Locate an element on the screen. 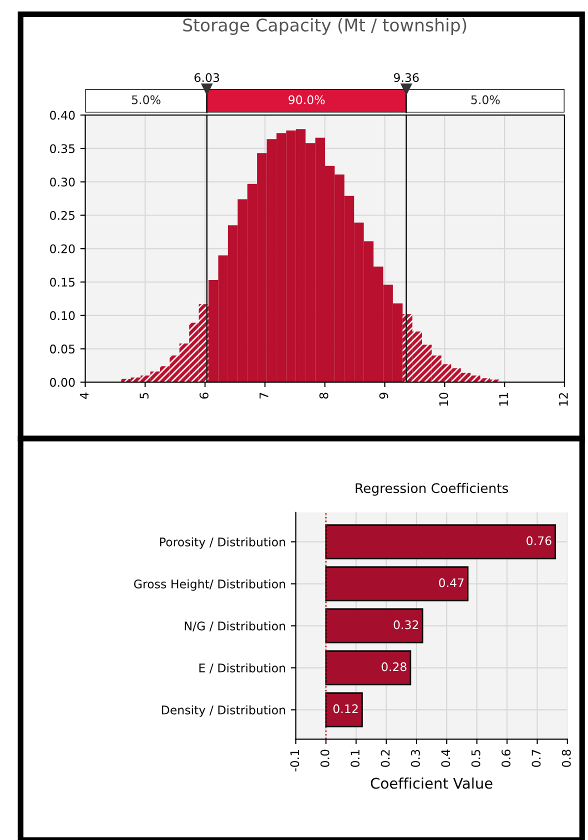 This screenshot has height=840, width=588. chart-title: Regression Coefficients is located at coordinates (432, 489).